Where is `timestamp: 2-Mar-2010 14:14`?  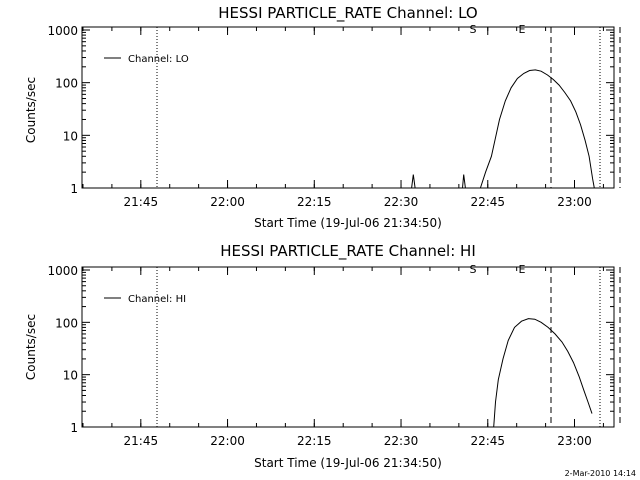 timestamp: 2-Mar-2010 14:14 is located at coordinates (600, 473).